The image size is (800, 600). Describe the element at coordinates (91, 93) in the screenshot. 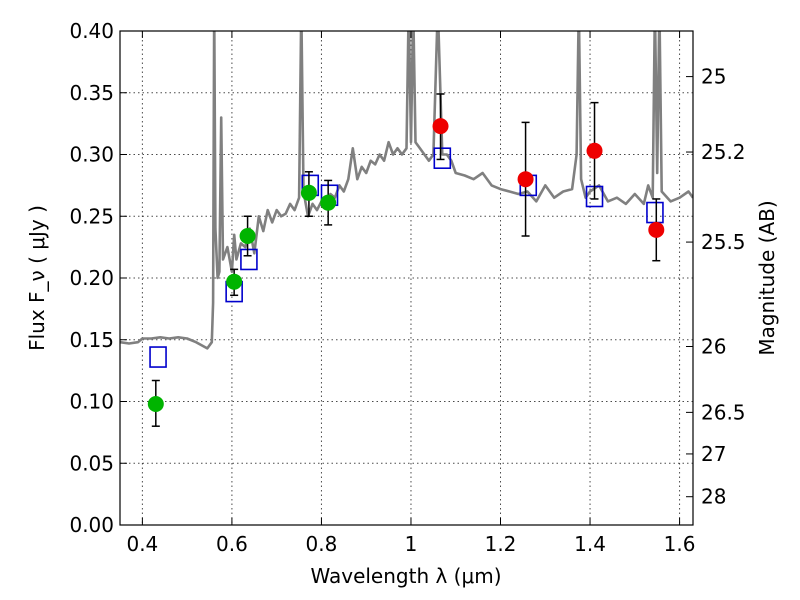

I see `y-tick-label: 0.35` at that location.